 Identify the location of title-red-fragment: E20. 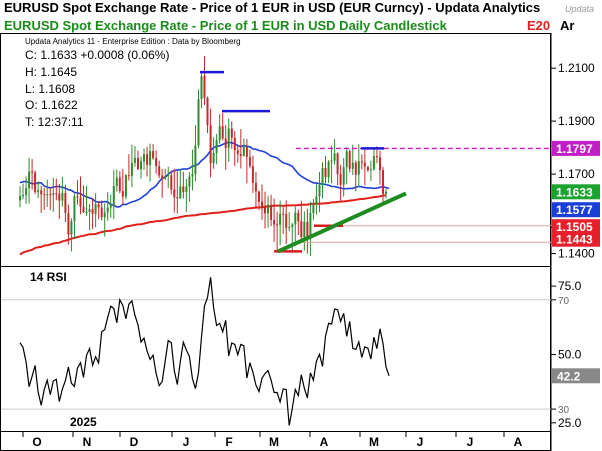
(538, 25).